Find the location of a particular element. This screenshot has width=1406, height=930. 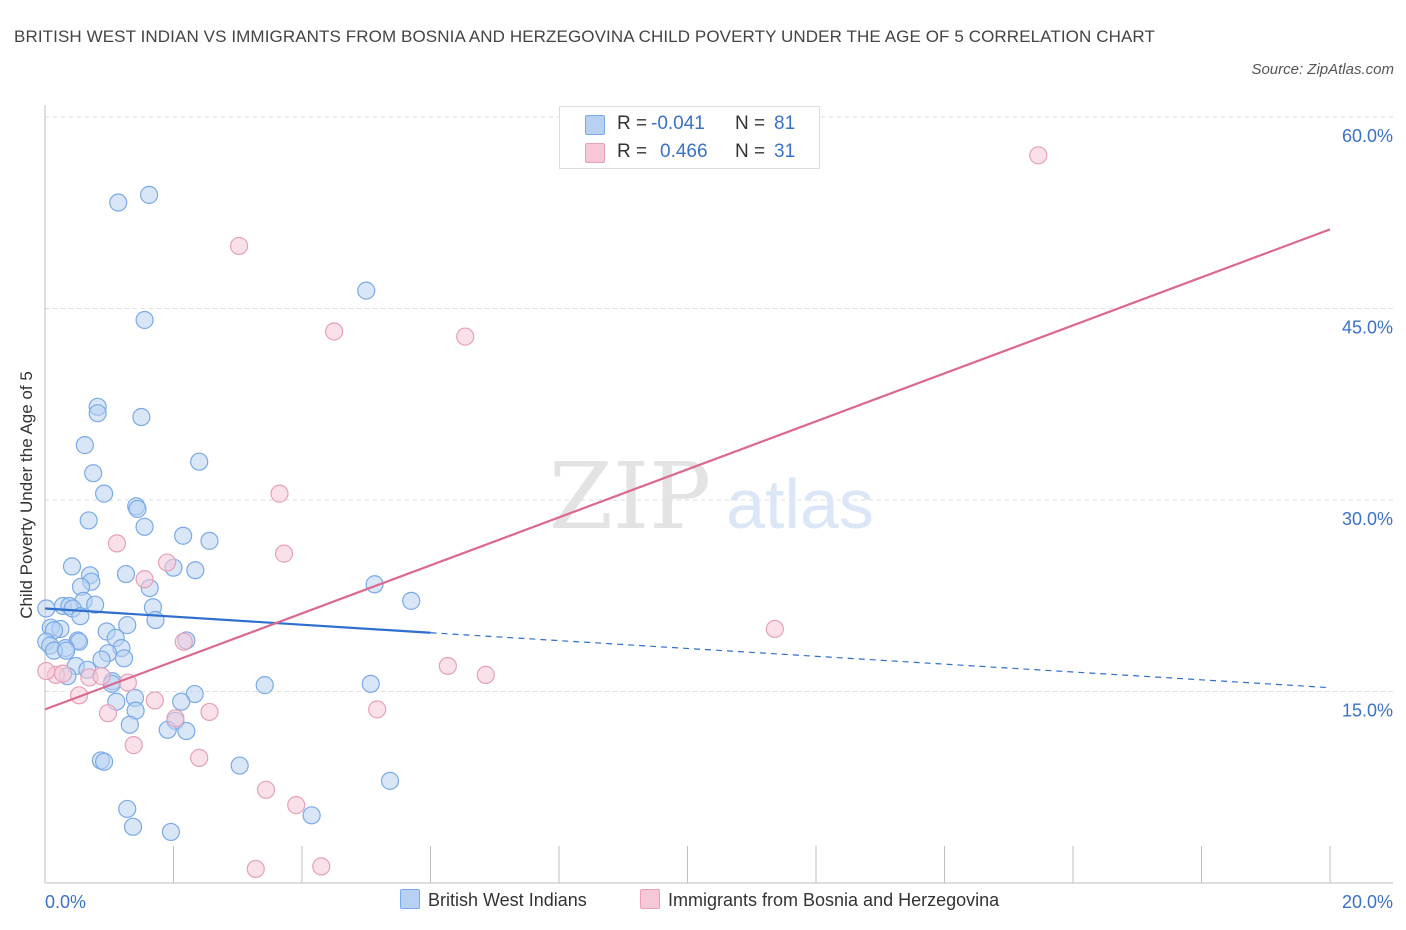

trend-line-british-west-indians is located at coordinates (237, 620).